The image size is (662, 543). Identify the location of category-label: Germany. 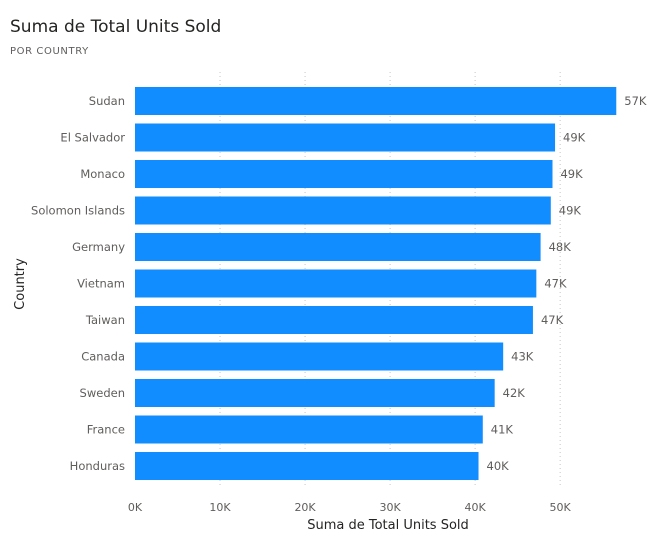
(98, 247).